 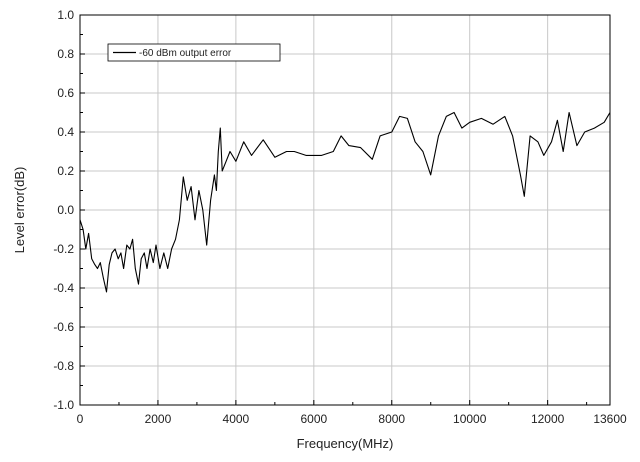 I want to click on y-tick-label: -0.2, so click(x=63, y=249).